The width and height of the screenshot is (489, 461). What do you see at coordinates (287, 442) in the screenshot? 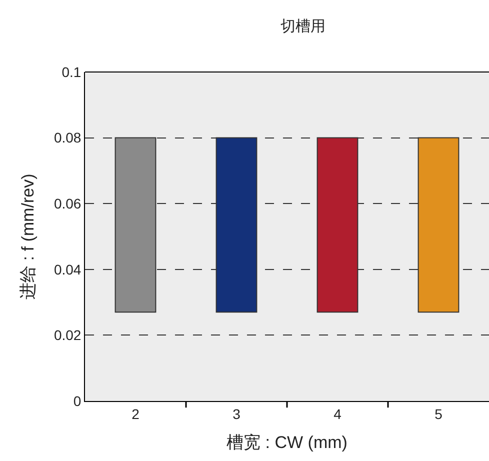
I see `x-axis-title: 槽宽 : CW (mm)` at bounding box center [287, 442].